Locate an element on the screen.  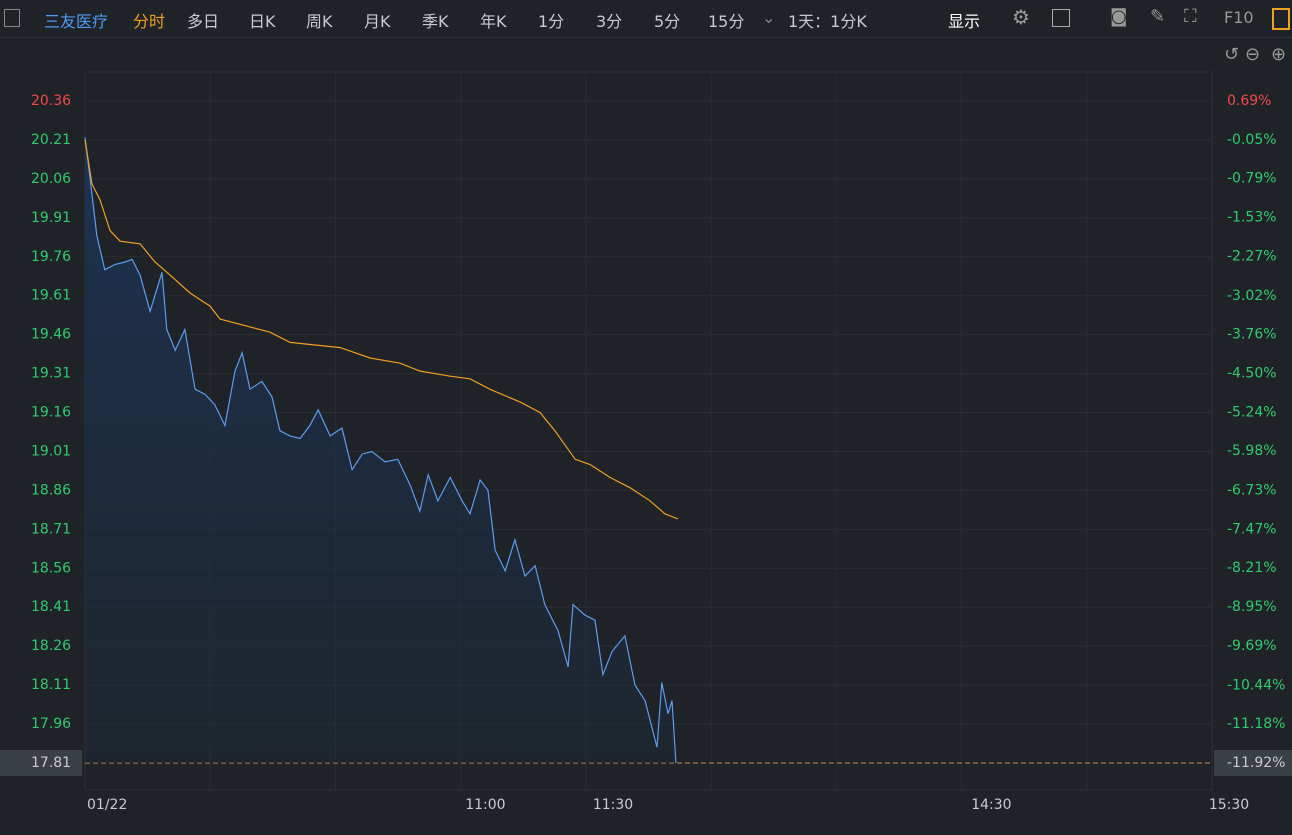
y2-tick-label: -8.95% is located at coordinates (1252, 607).